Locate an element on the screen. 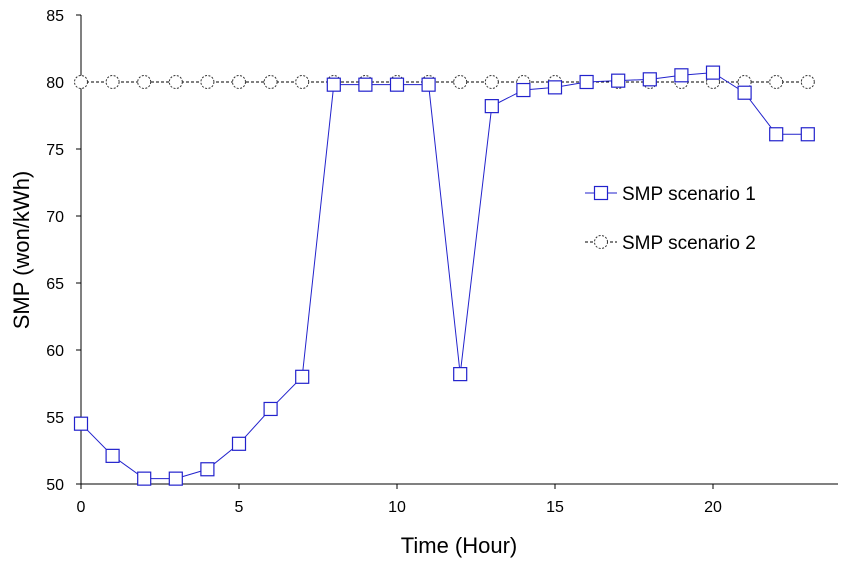  x-axis-title: Time (Hour) is located at coordinates (459, 545).